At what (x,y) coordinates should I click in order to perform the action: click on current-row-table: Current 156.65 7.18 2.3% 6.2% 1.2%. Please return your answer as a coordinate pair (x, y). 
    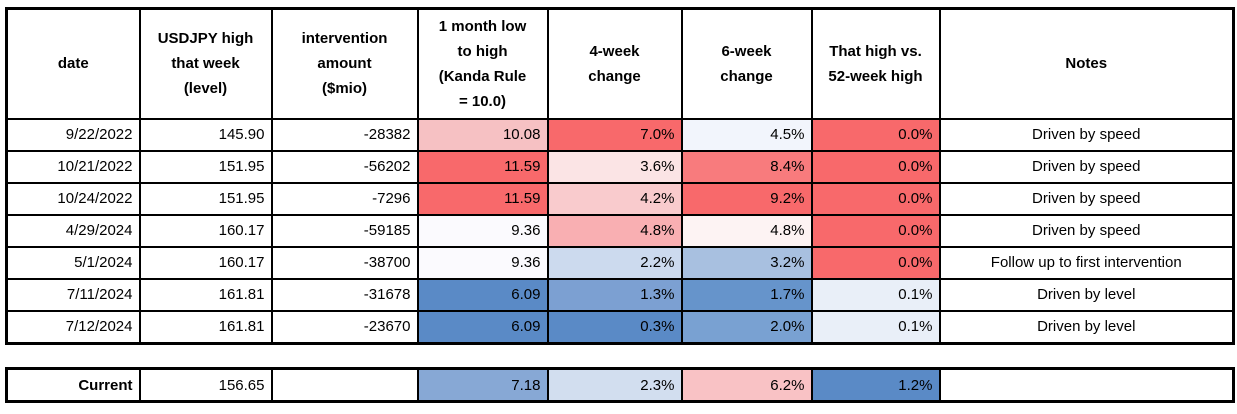
    Looking at the image, I should click on (620, 385).